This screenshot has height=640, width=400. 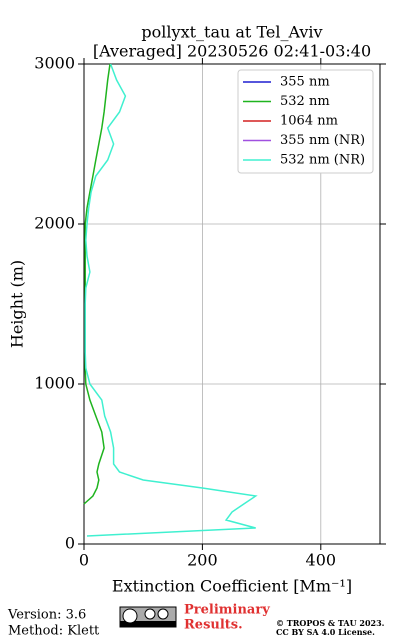 I want to click on legend-box, so click(x=305, y=121).